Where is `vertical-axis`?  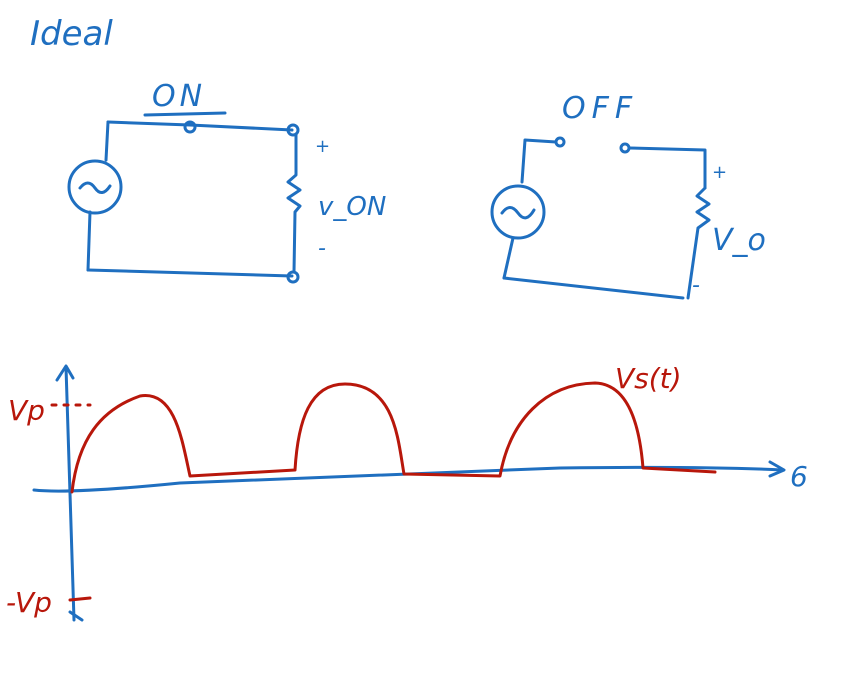
vertical-axis is located at coordinates (70, 493).